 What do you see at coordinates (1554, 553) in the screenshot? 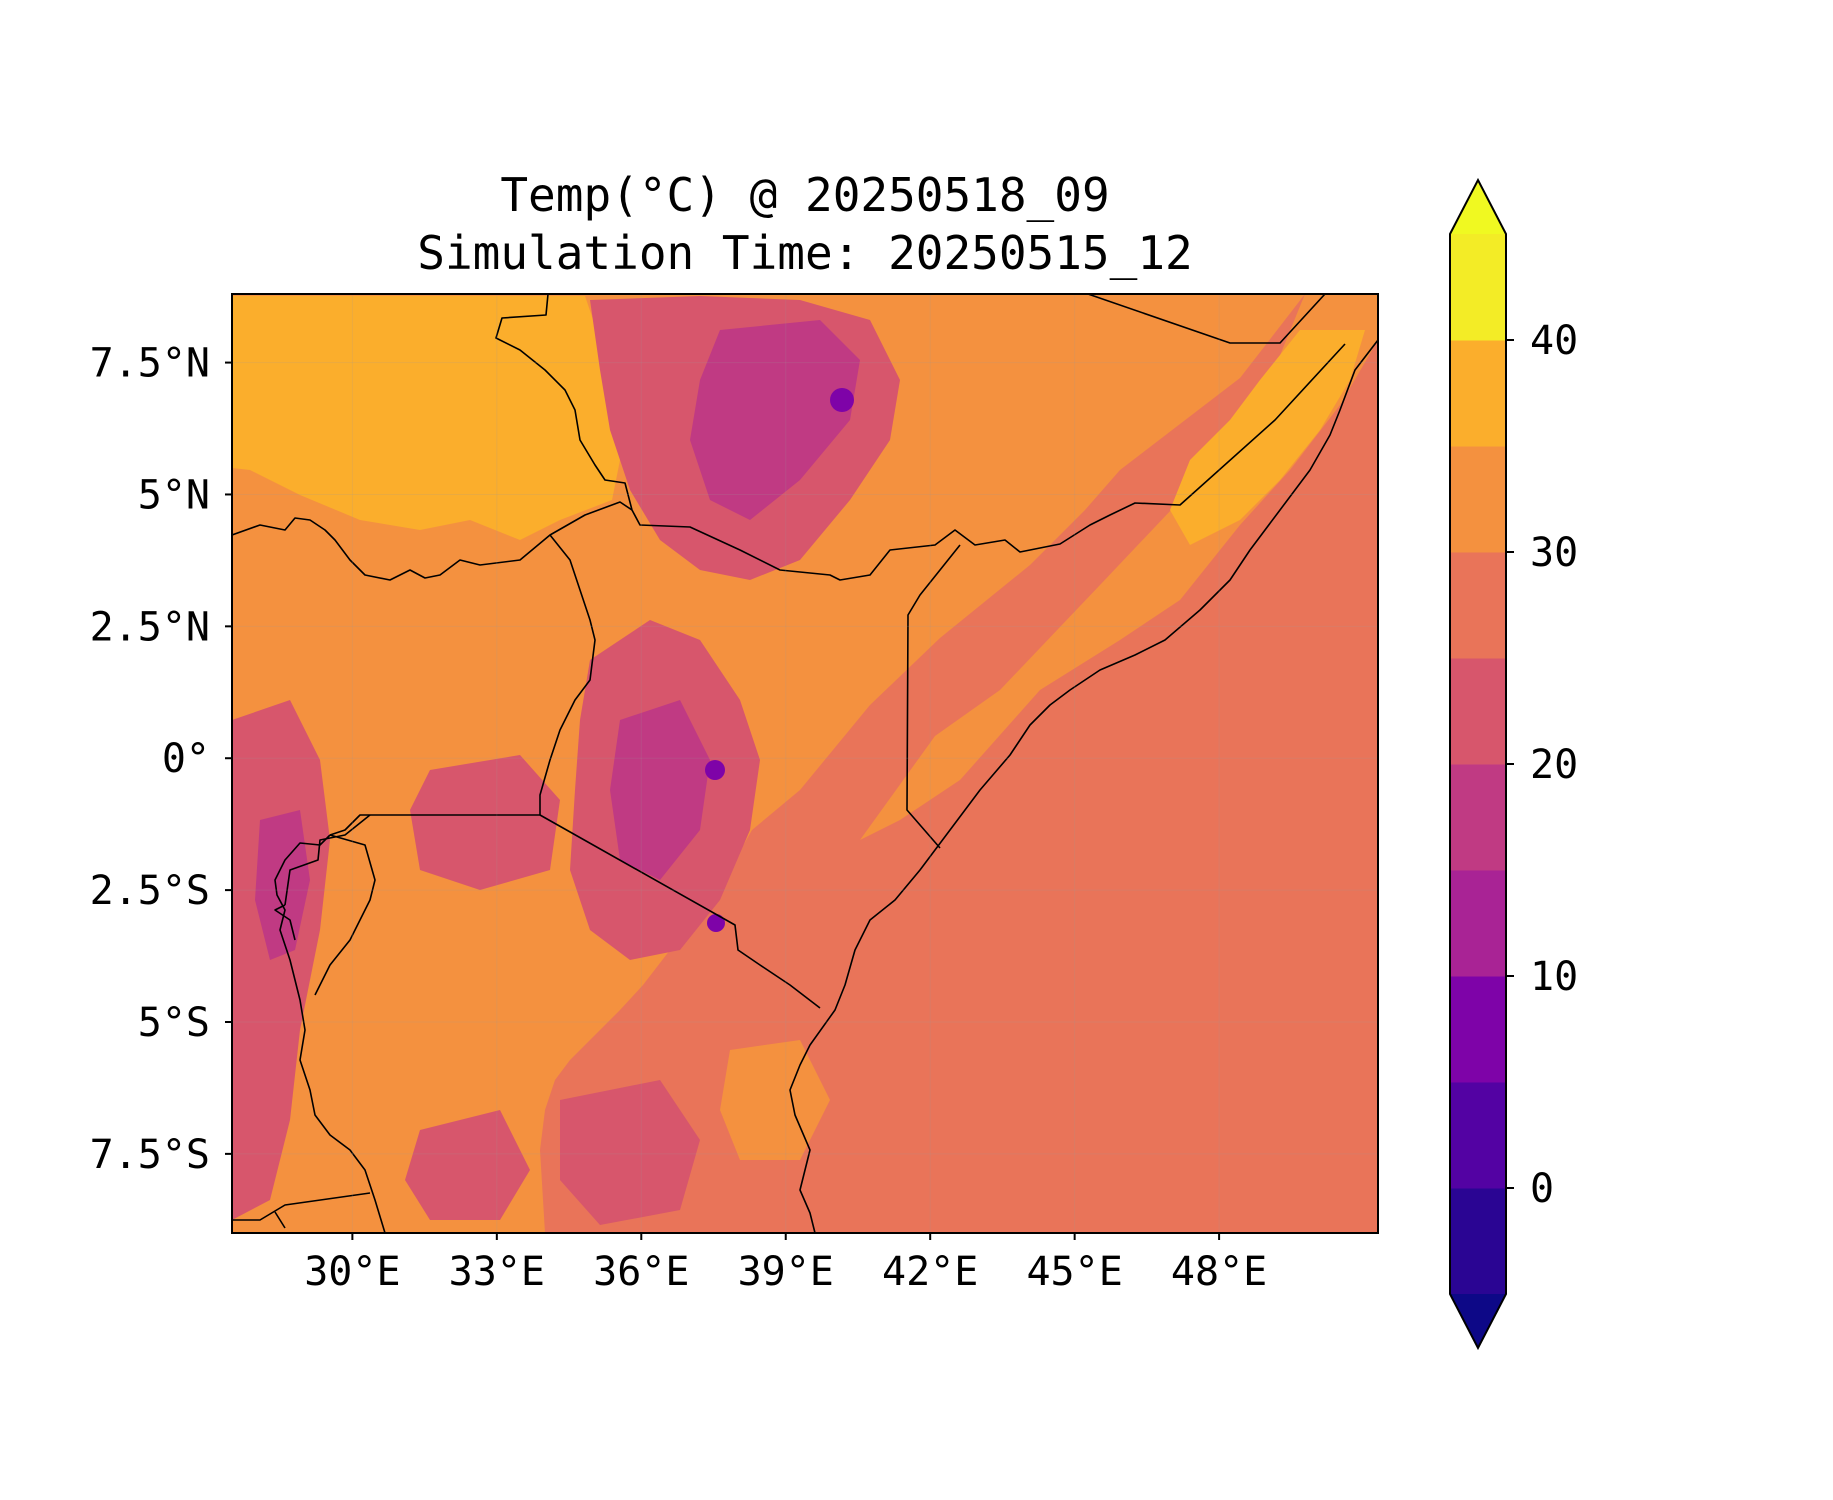
I see `colorbar-tick-label: 30` at bounding box center [1554, 553].